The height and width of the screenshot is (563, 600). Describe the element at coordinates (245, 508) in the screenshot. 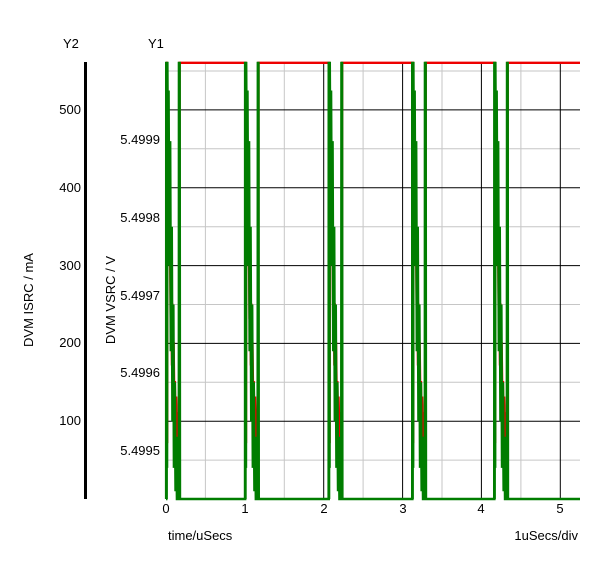

I see `x-tick-label: 1` at that location.